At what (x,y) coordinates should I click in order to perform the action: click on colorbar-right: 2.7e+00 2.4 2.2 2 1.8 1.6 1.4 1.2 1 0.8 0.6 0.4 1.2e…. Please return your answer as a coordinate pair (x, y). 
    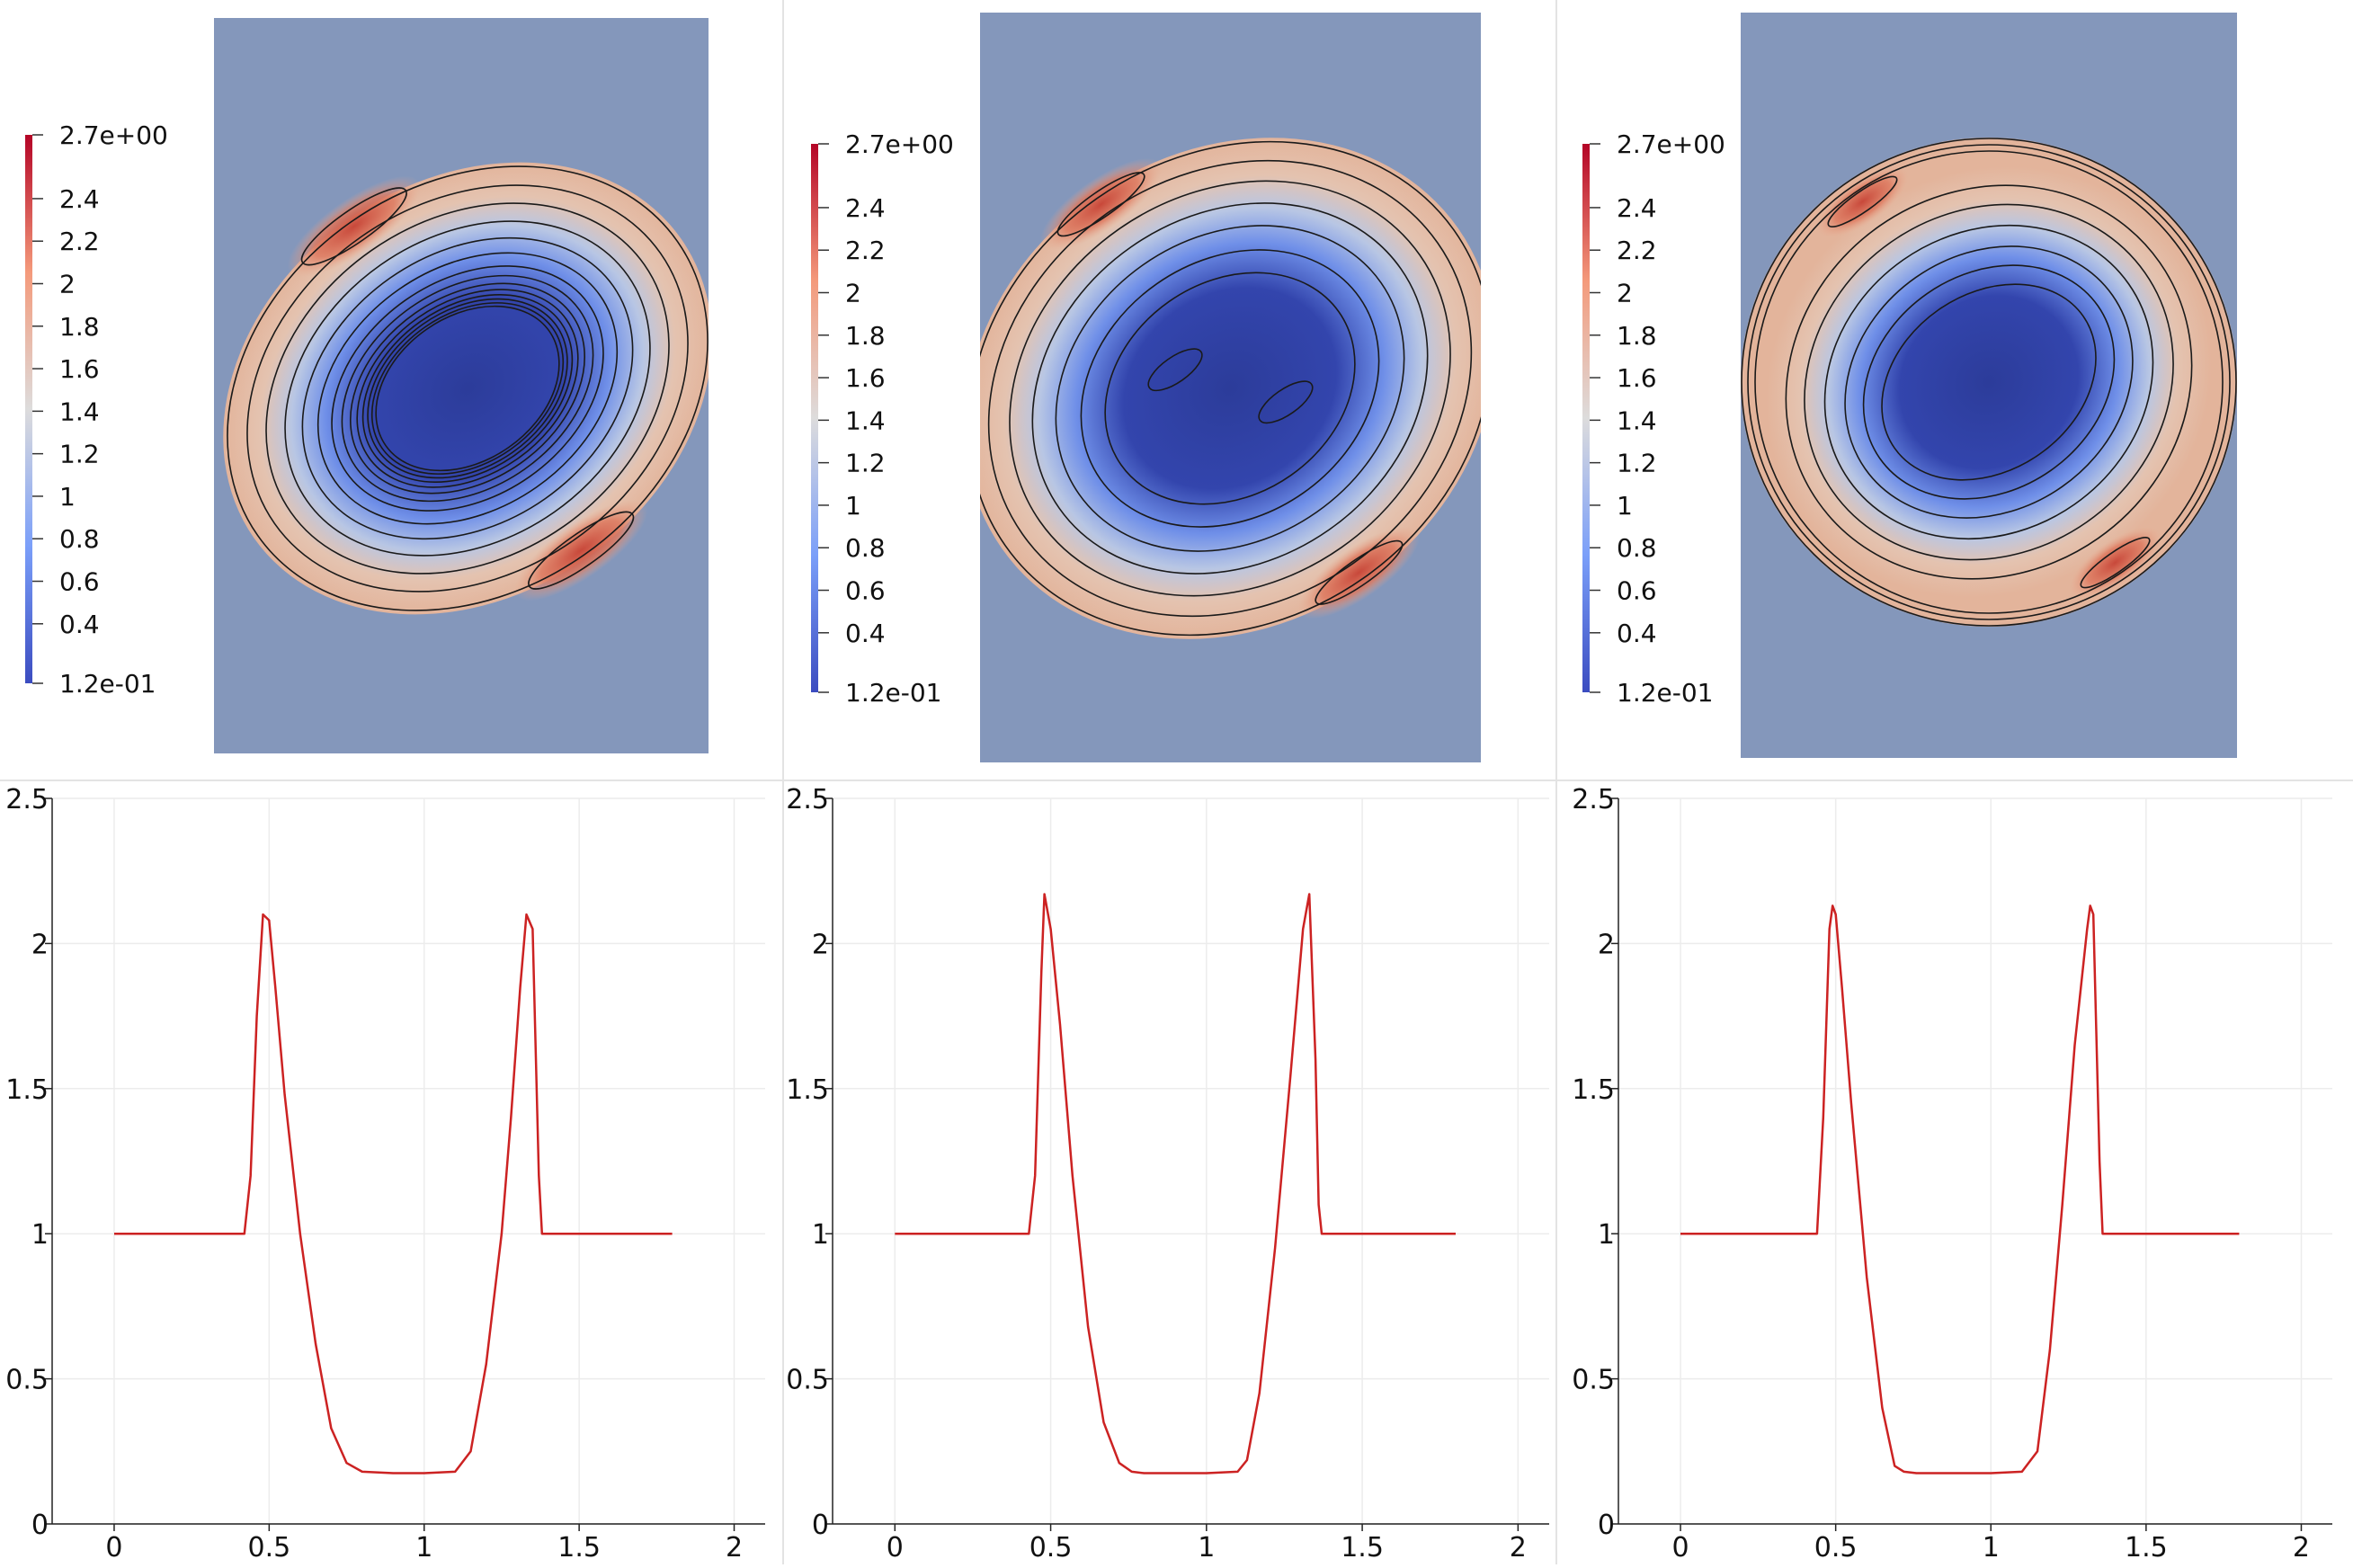
    Looking at the image, I should click on (1654, 419).